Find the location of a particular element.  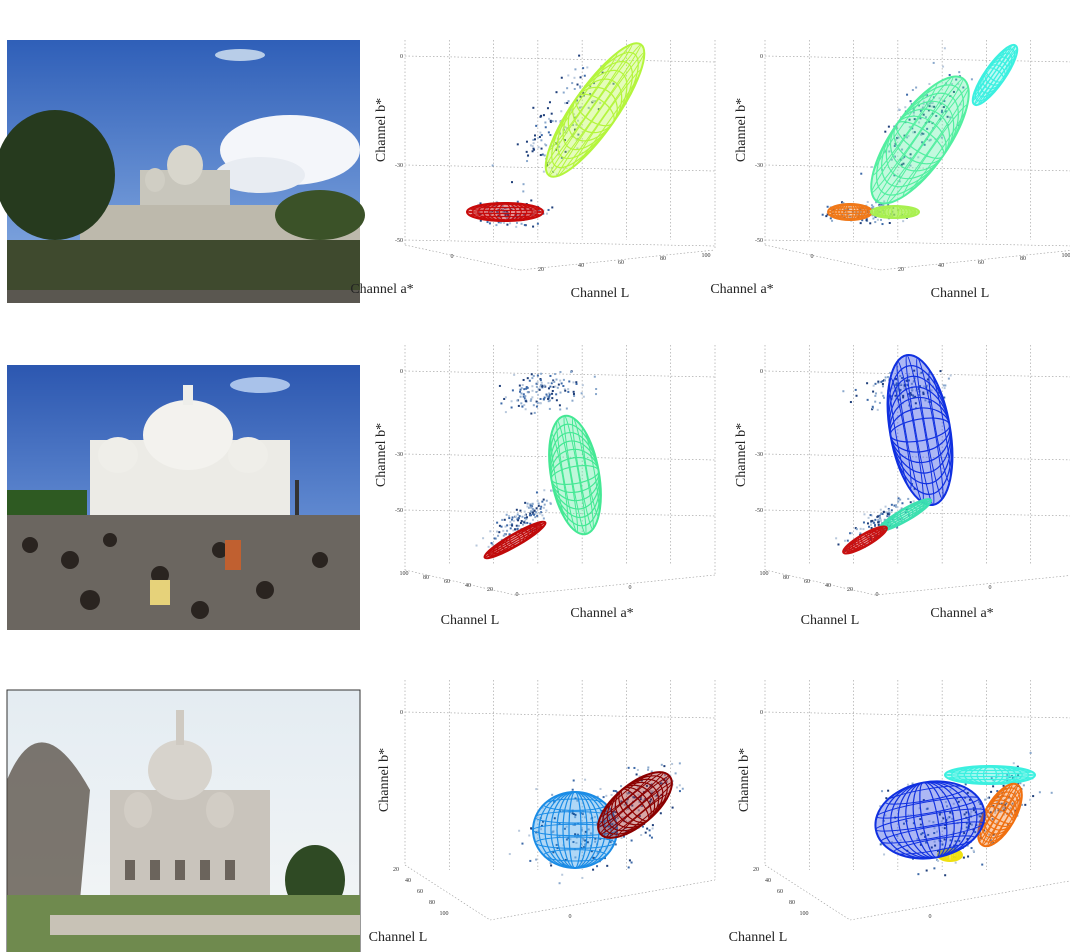

ellipsoid is located at coordinates (505, 212).